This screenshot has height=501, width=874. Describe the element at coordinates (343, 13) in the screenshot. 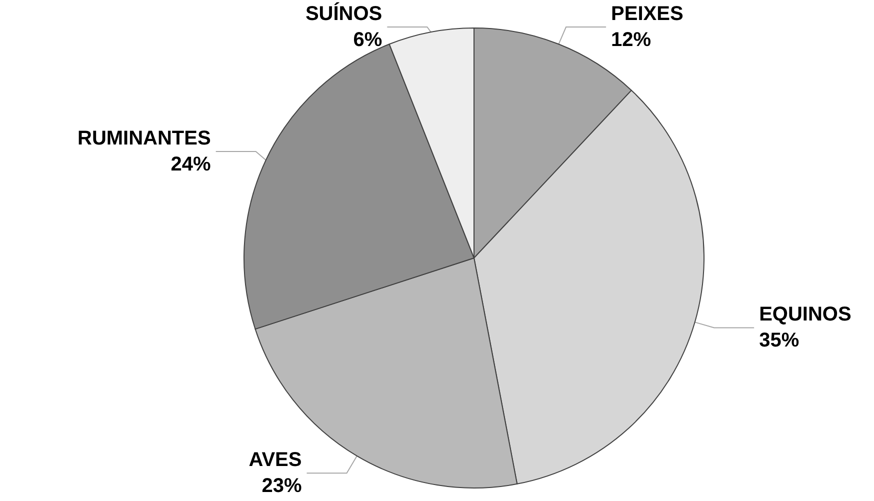

I see `slice-label: SUÍNOS` at that location.